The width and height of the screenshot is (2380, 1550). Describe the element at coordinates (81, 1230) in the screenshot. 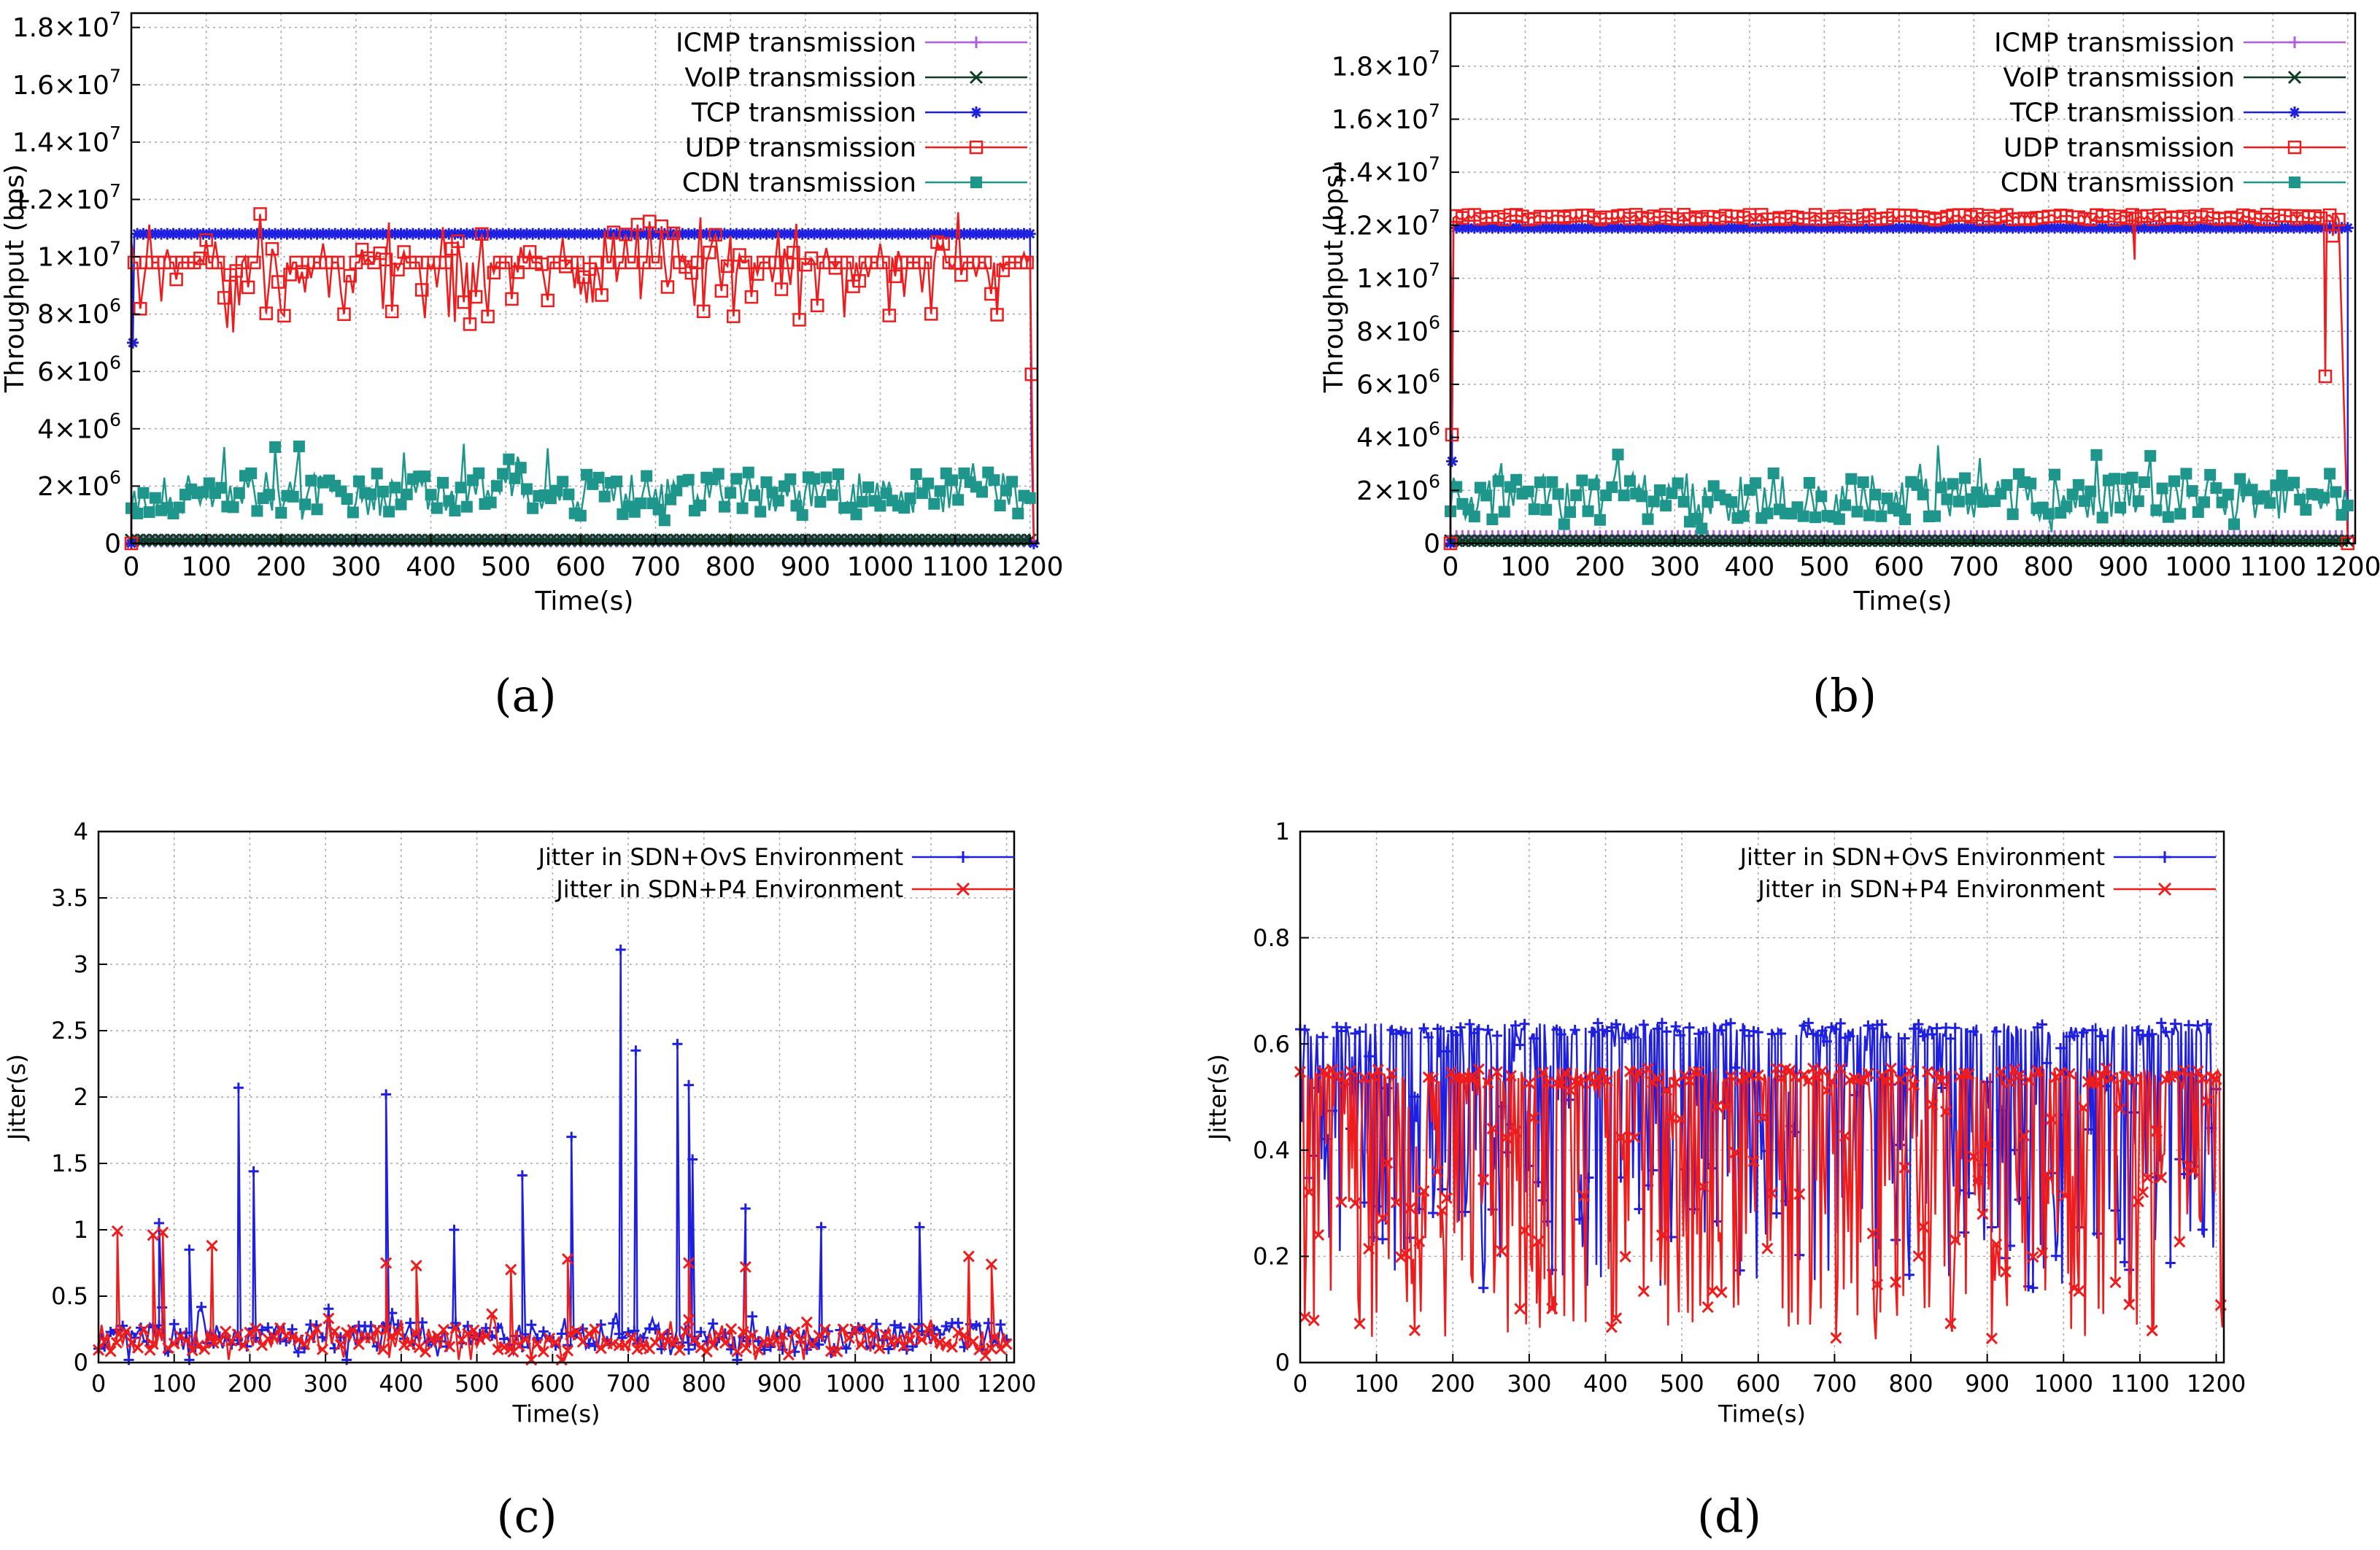

I see `y-tick-label: 1` at that location.